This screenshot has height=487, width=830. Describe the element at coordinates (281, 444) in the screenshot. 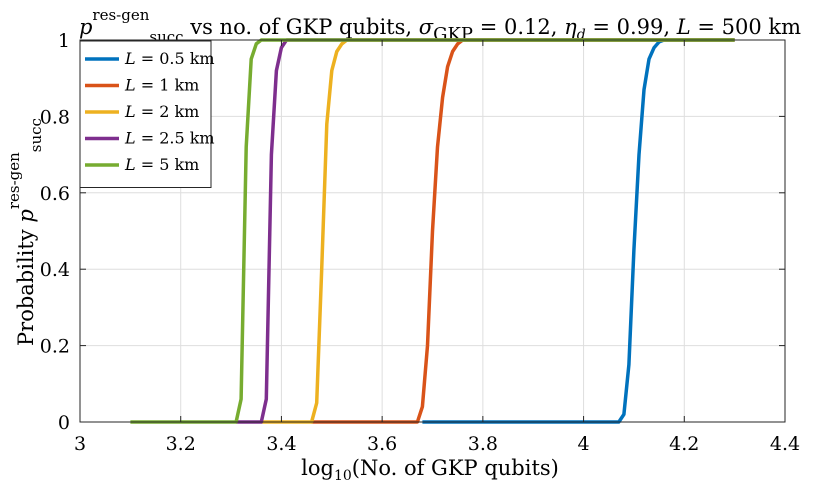

I see `x-tick-label: 3.4` at that location.